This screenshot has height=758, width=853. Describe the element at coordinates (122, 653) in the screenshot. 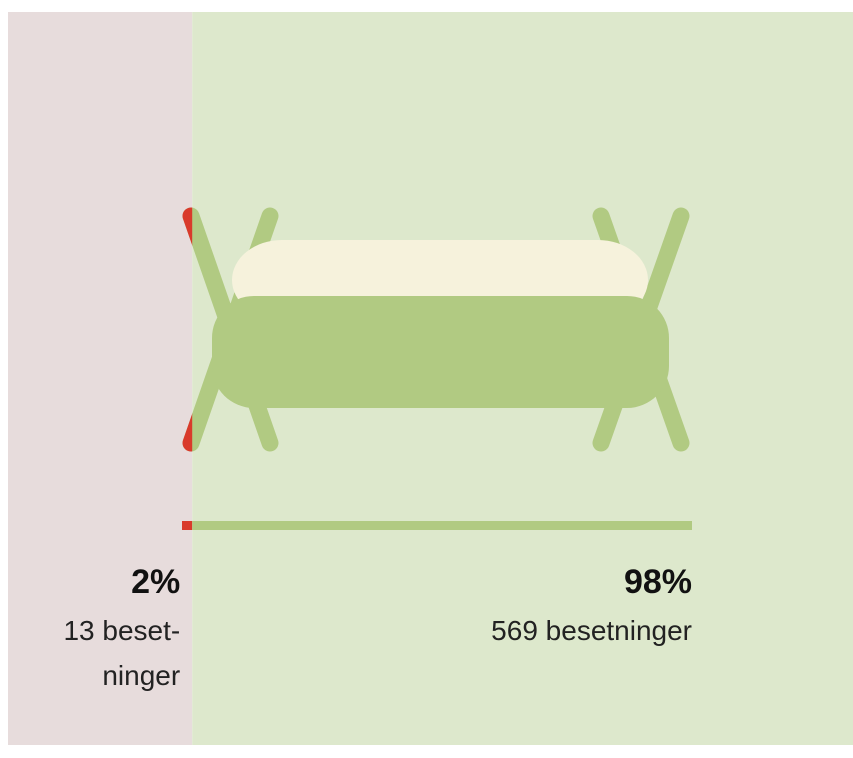

I see `count-label: 13 beset­ninger` at that location.